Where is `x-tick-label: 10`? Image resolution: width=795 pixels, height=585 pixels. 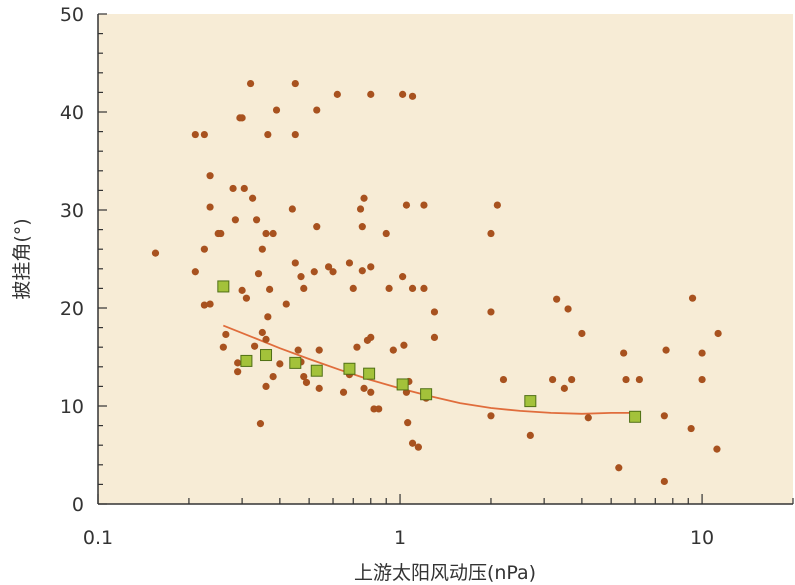
x-tick-label: 10 is located at coordinates (702, 538).